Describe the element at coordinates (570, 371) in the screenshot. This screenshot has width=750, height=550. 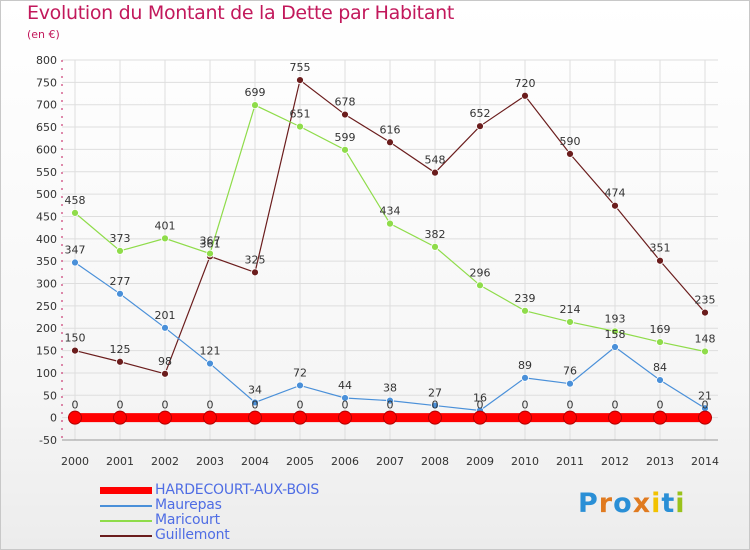
I see `data-label: 76` at that location.